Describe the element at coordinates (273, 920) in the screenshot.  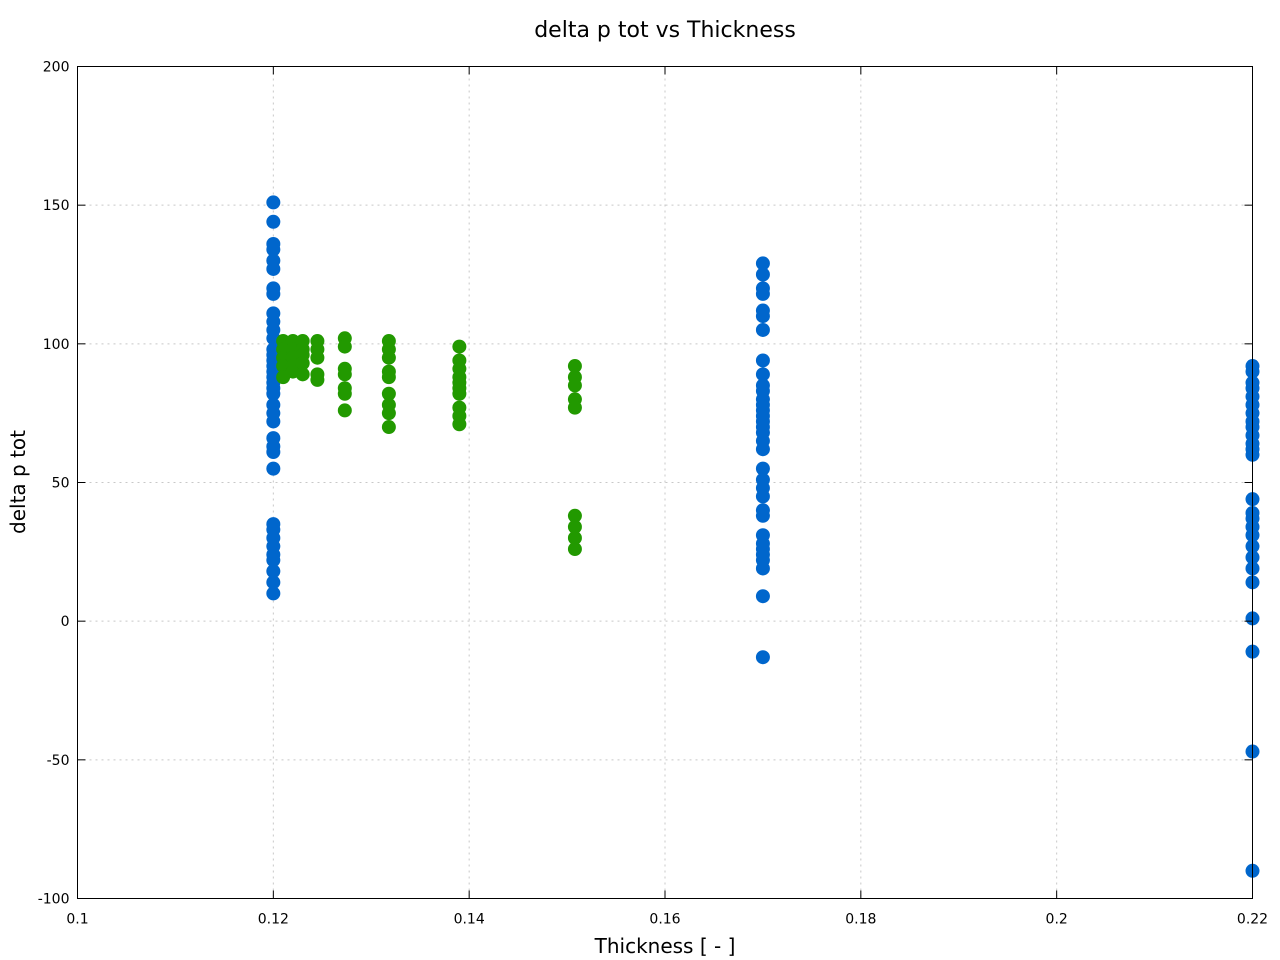
I see `x-tick-label: 0.12` at that location.